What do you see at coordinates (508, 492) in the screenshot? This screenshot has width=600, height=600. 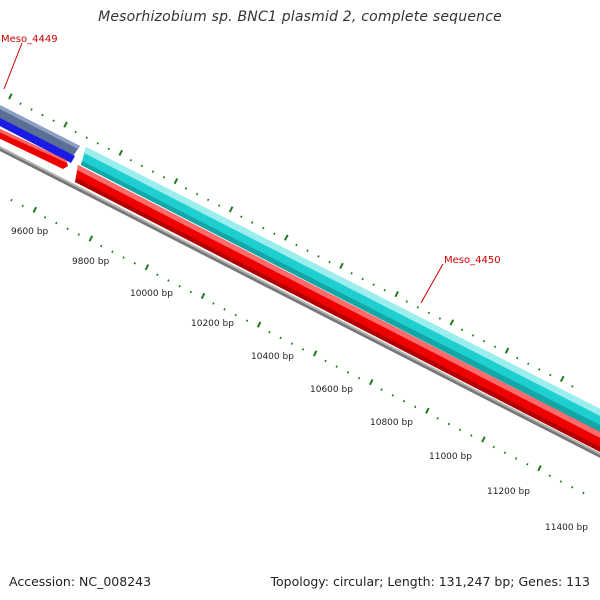 I see `ruler-label: 11200 bp` at bounding box center [508, 492].